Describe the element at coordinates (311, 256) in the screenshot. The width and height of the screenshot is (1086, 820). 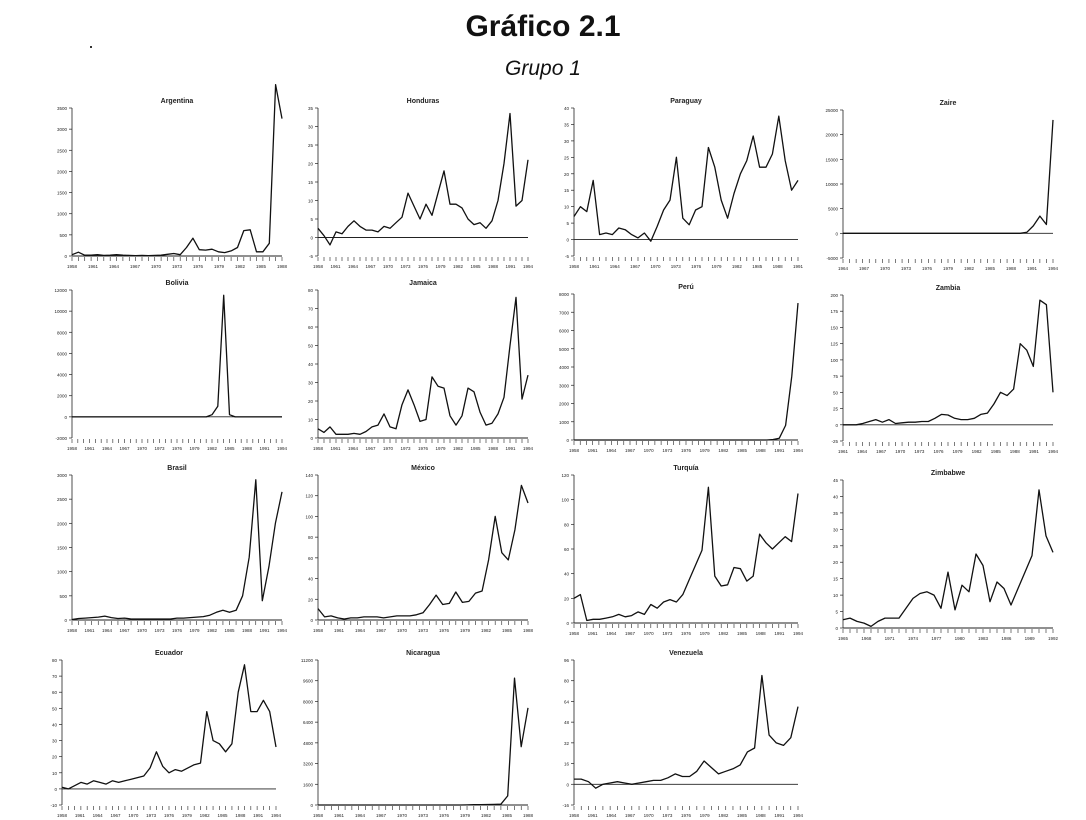
I see `y-tick-label: -5` at that location.